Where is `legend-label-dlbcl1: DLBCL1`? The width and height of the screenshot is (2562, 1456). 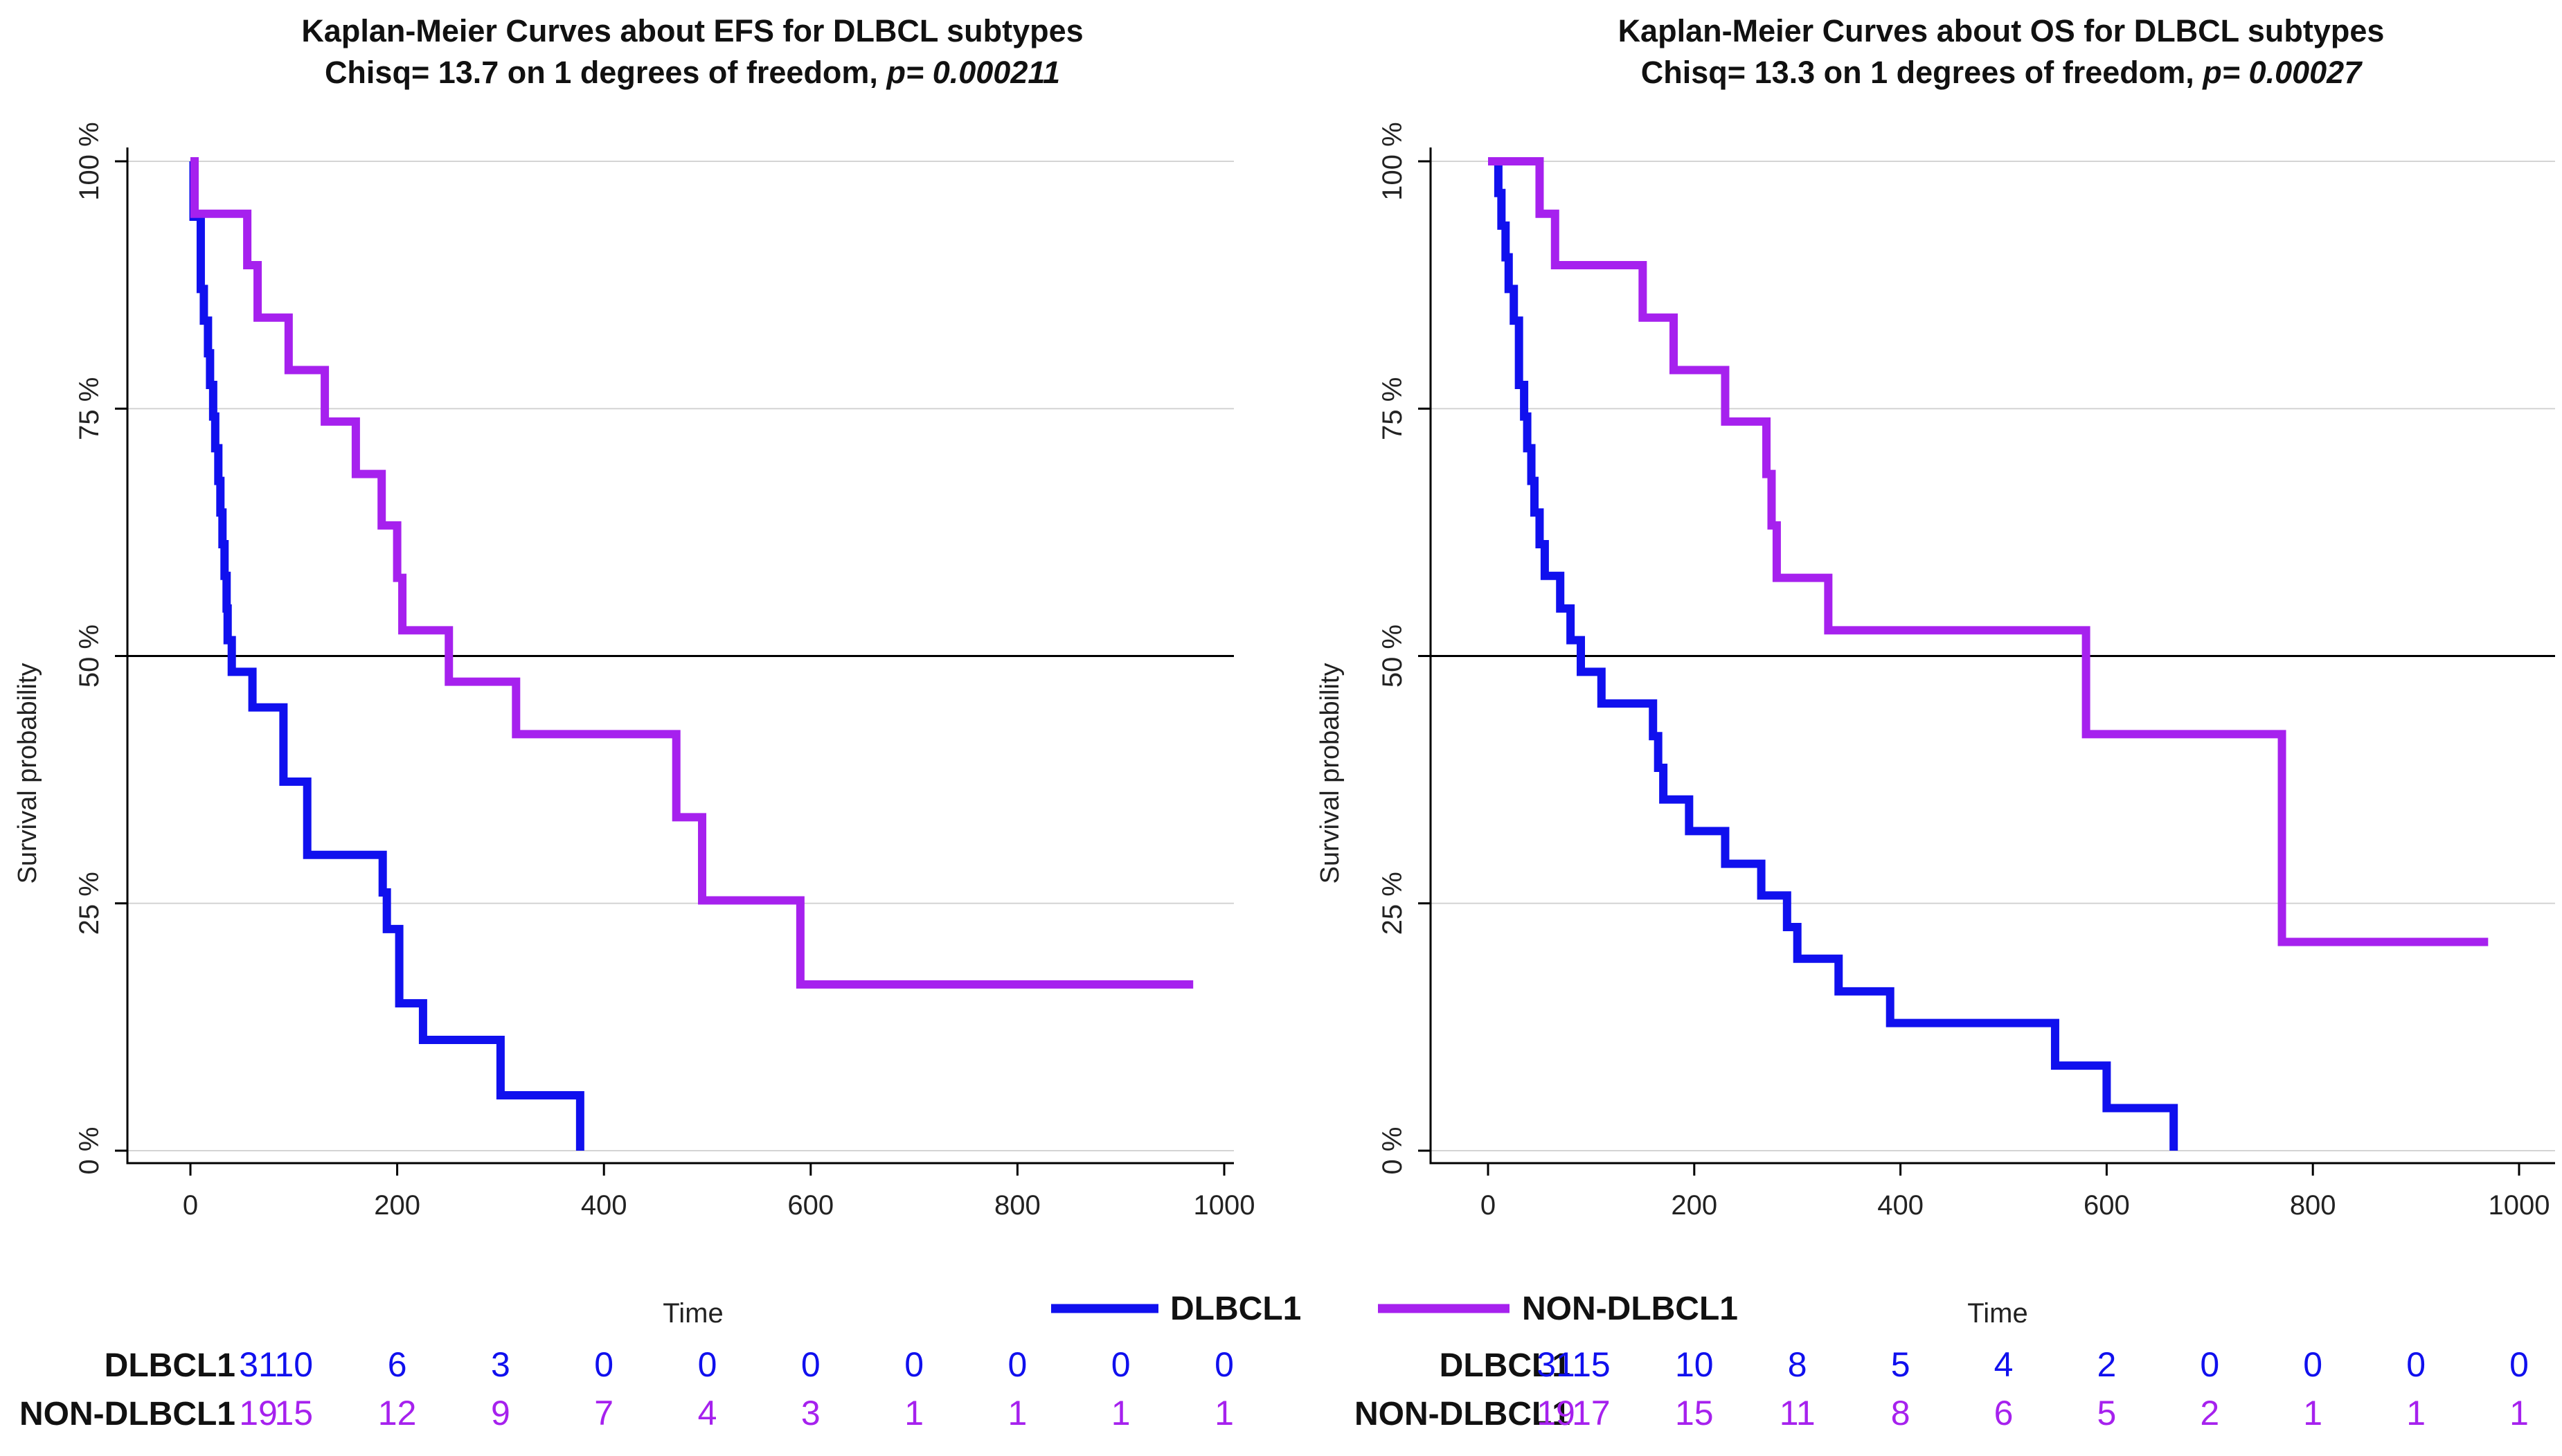
legend-label-dlbcl1: DLBCL1 is located at coordinates (1235, 1309).